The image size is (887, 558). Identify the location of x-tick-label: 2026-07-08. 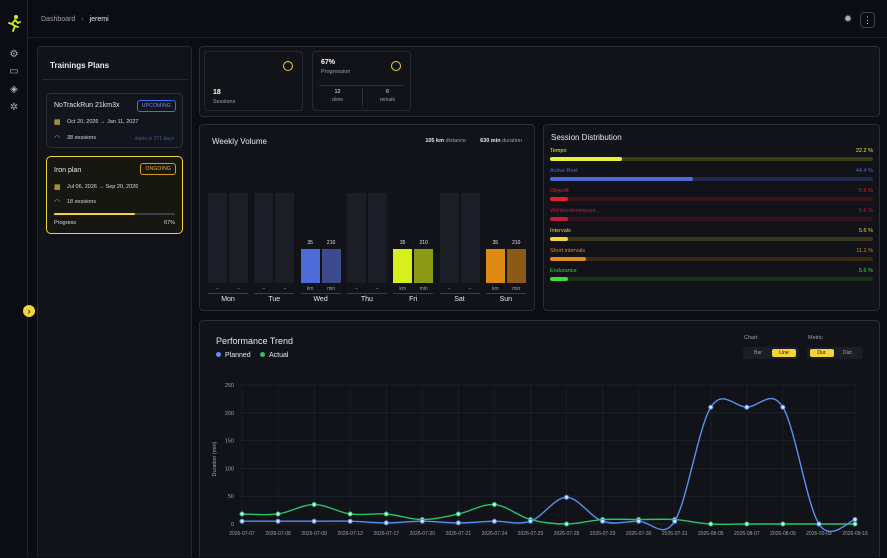
(278, 534).